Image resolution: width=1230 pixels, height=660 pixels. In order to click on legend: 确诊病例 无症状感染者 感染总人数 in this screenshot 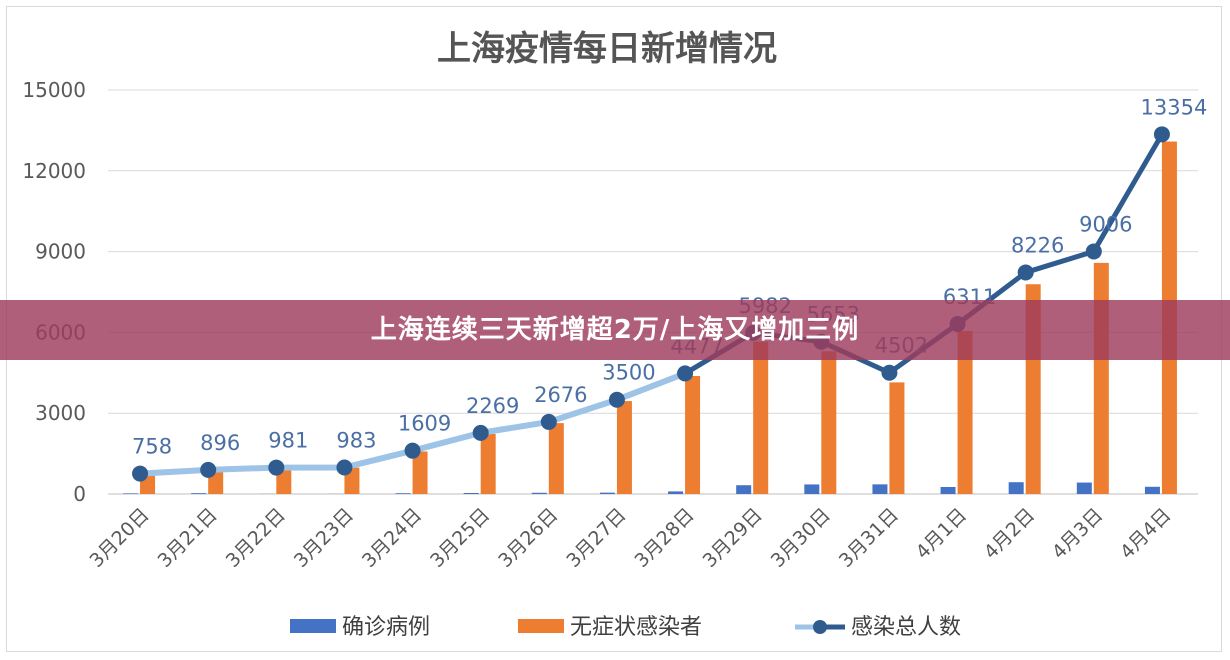, I will do `click(625, 627)`.